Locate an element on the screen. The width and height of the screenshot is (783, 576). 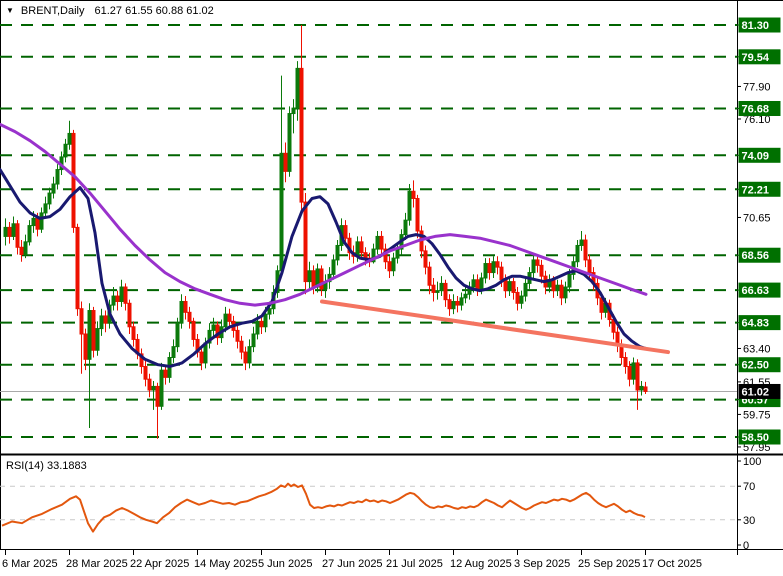
price-tick-label: 59.75 is located at coordinates (757, 415).